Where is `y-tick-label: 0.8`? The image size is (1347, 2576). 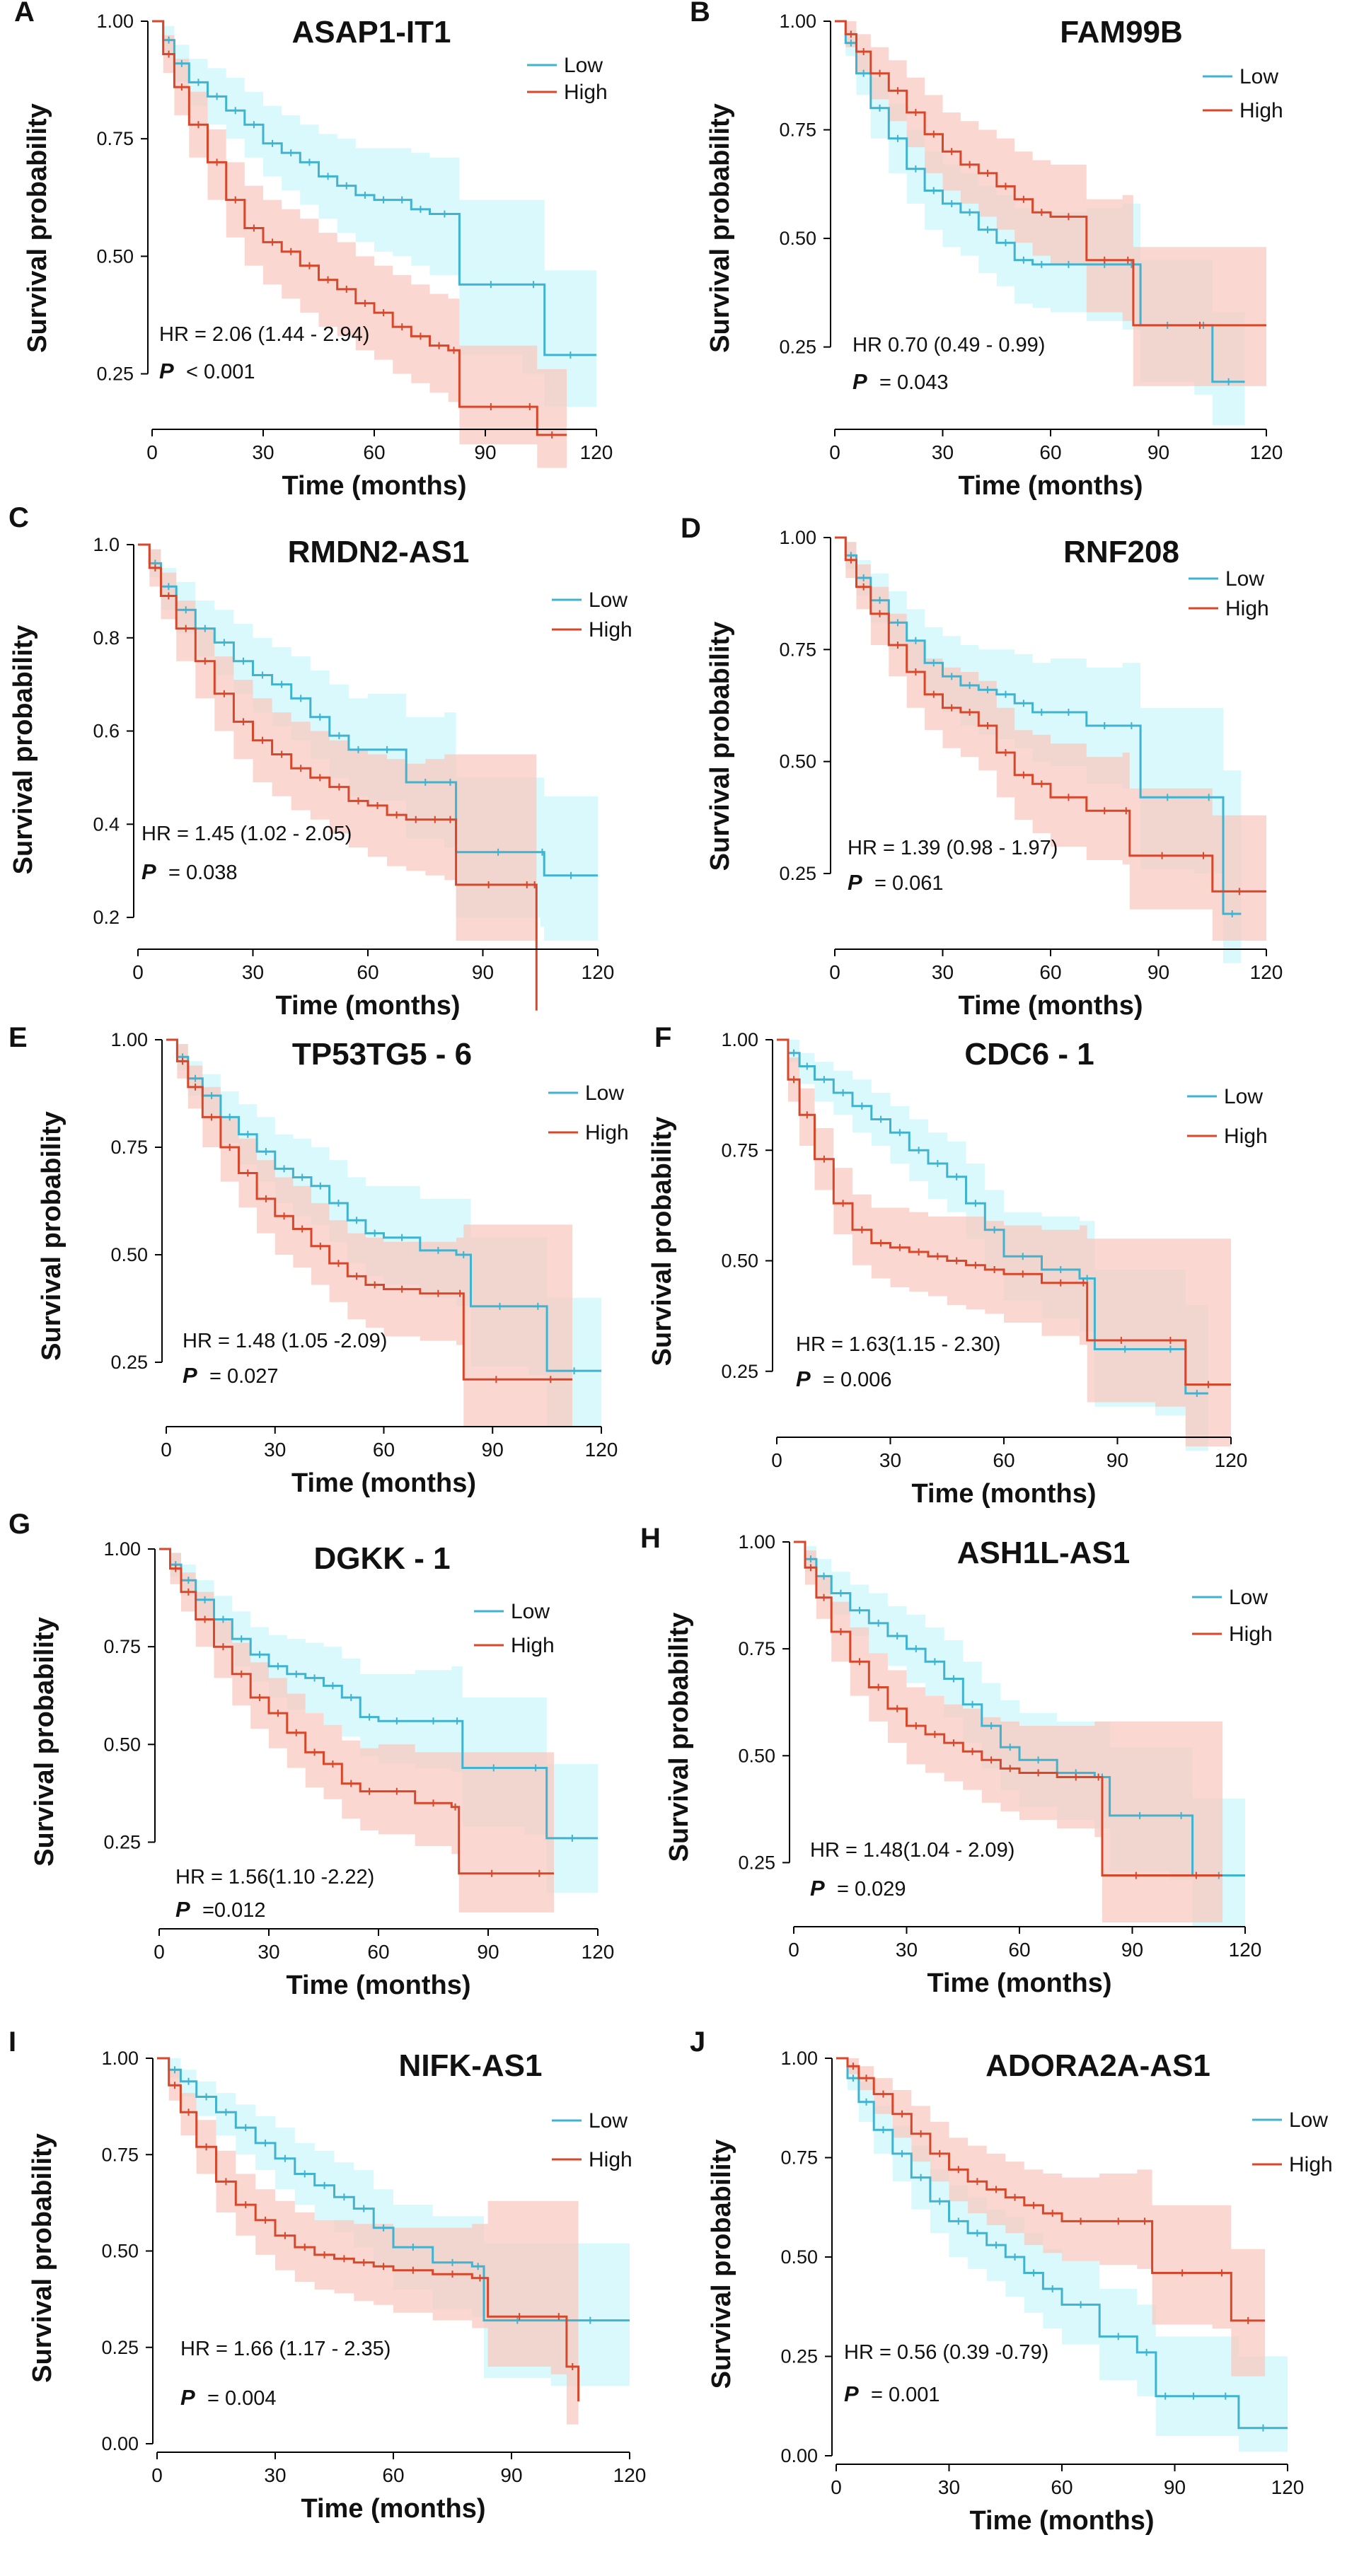
y-tick-label: 0.8 is located at coordinates (106, 638).